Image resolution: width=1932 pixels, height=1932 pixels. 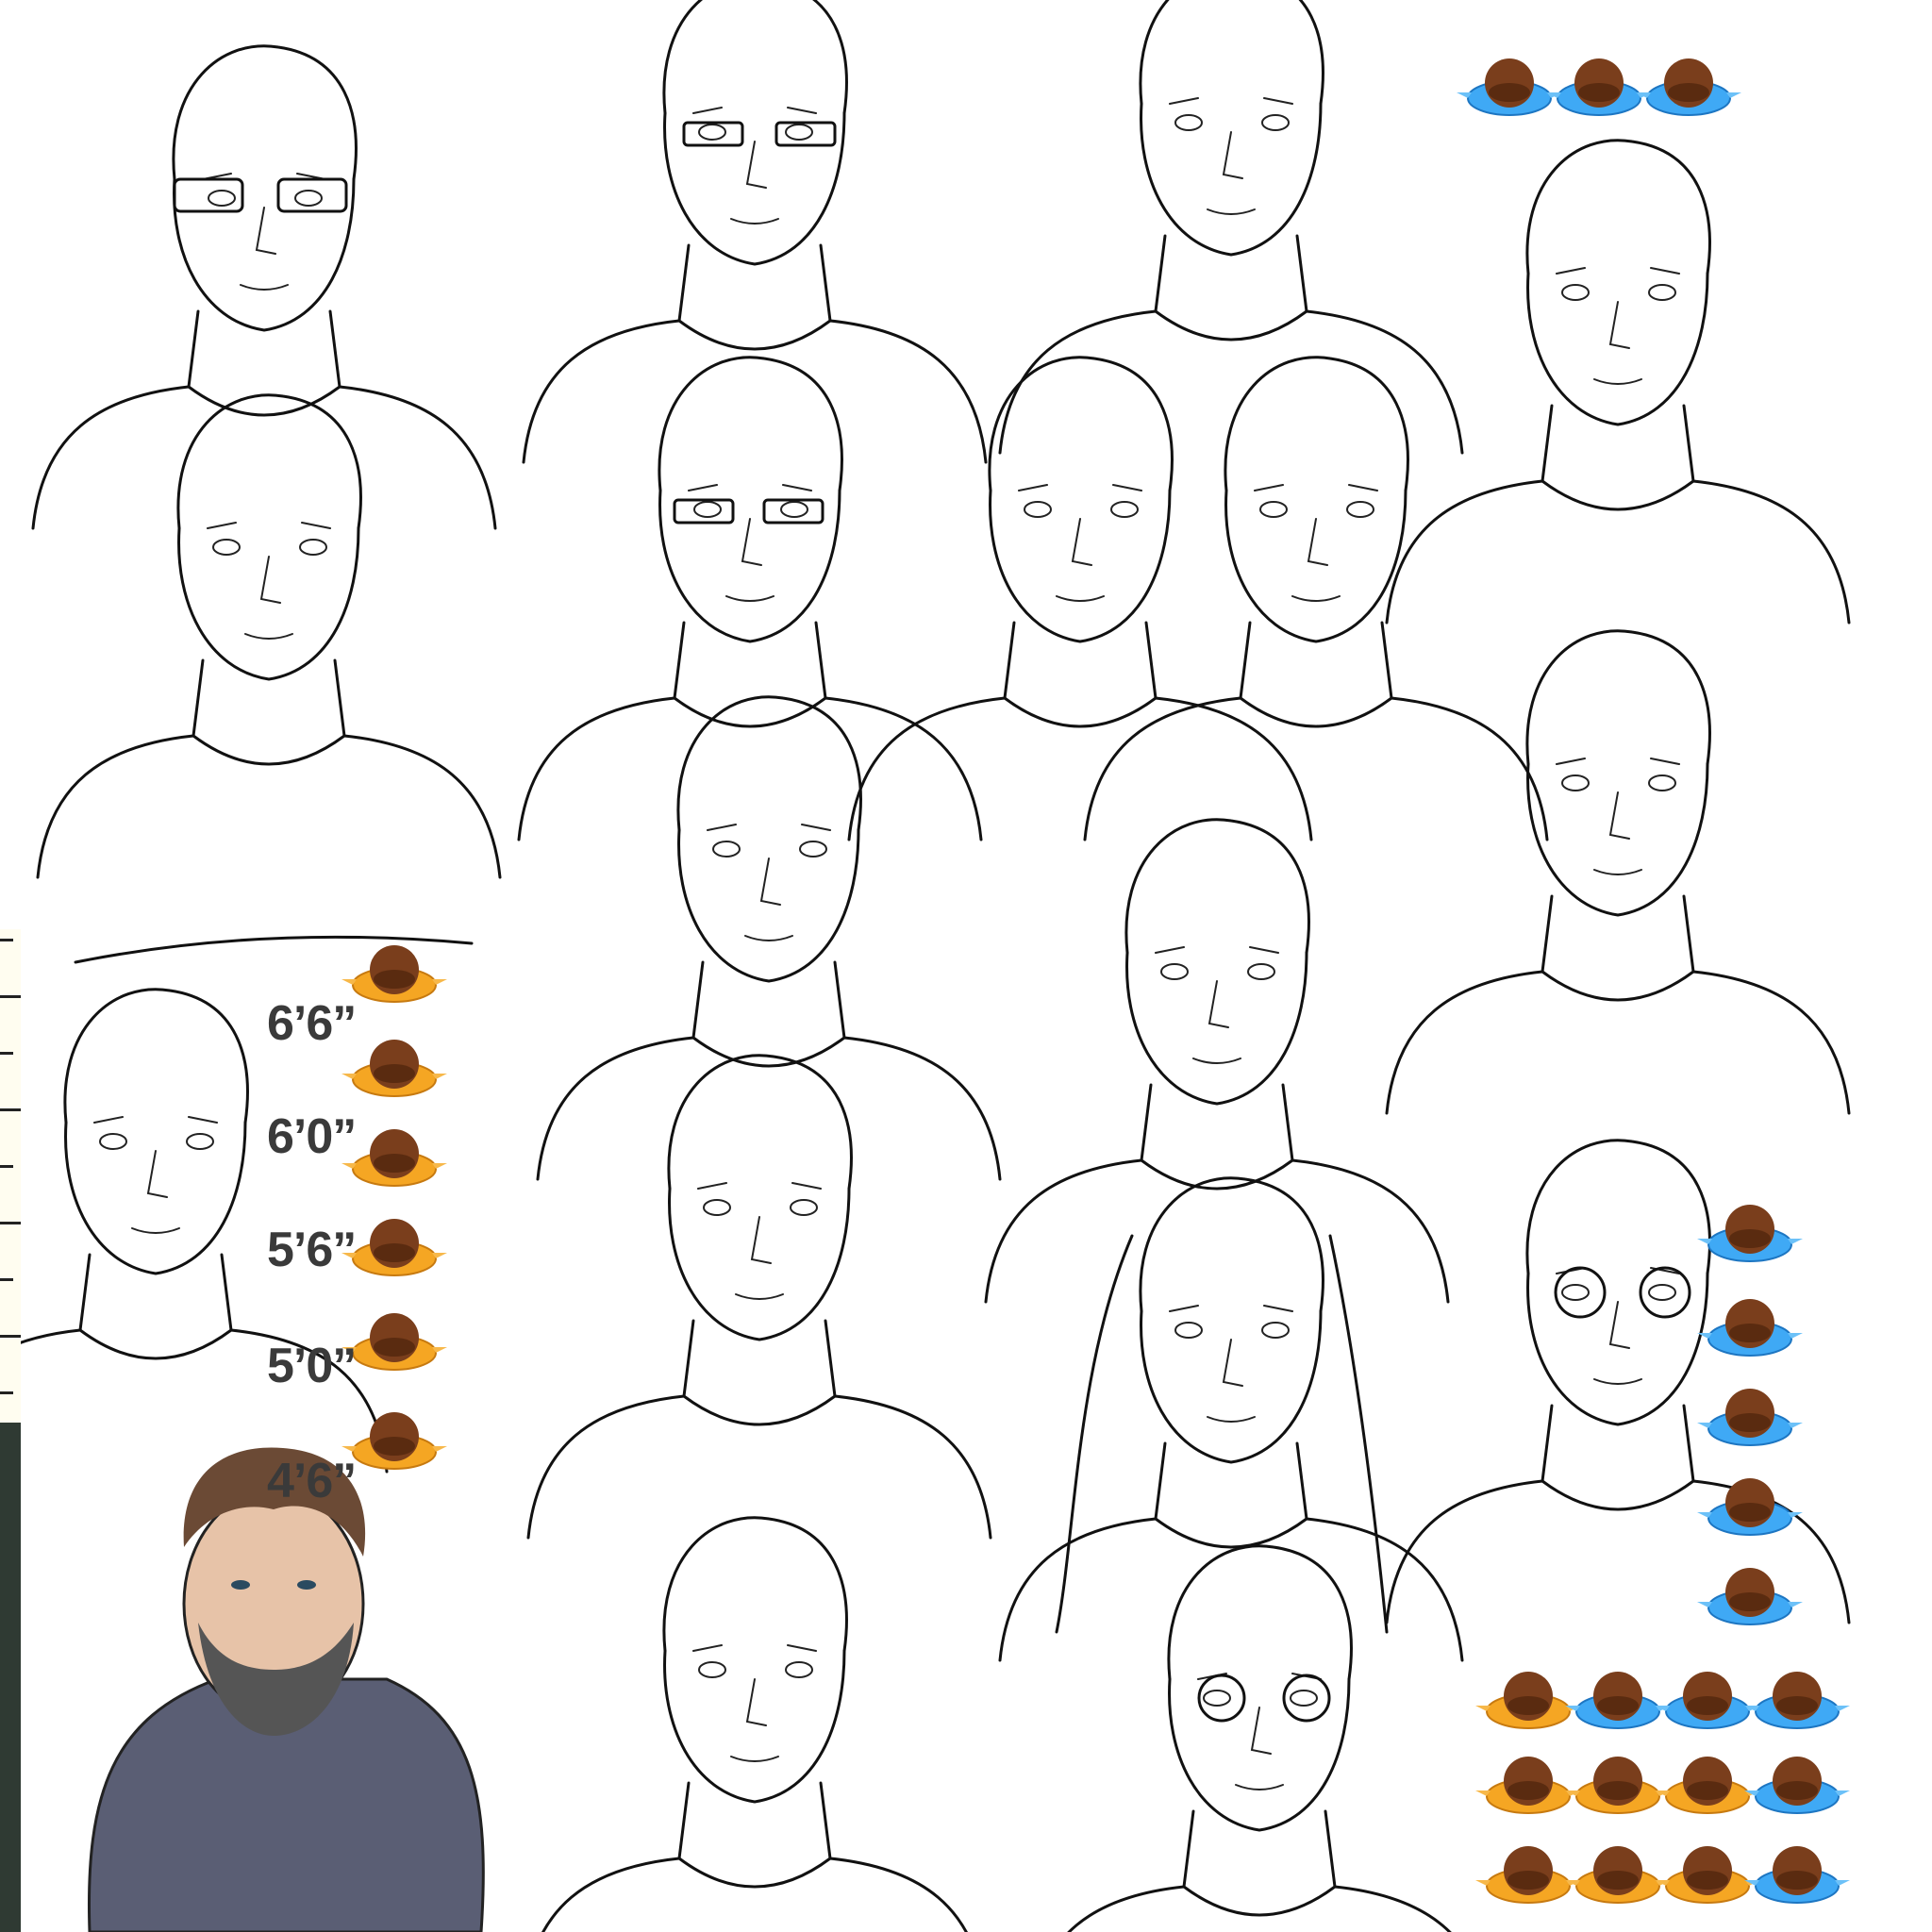 What do you see at coordinates (312, 1023) in the screenshot?
I see `height-label-6-6: 6’6”` at bounding box center [312, 1023].